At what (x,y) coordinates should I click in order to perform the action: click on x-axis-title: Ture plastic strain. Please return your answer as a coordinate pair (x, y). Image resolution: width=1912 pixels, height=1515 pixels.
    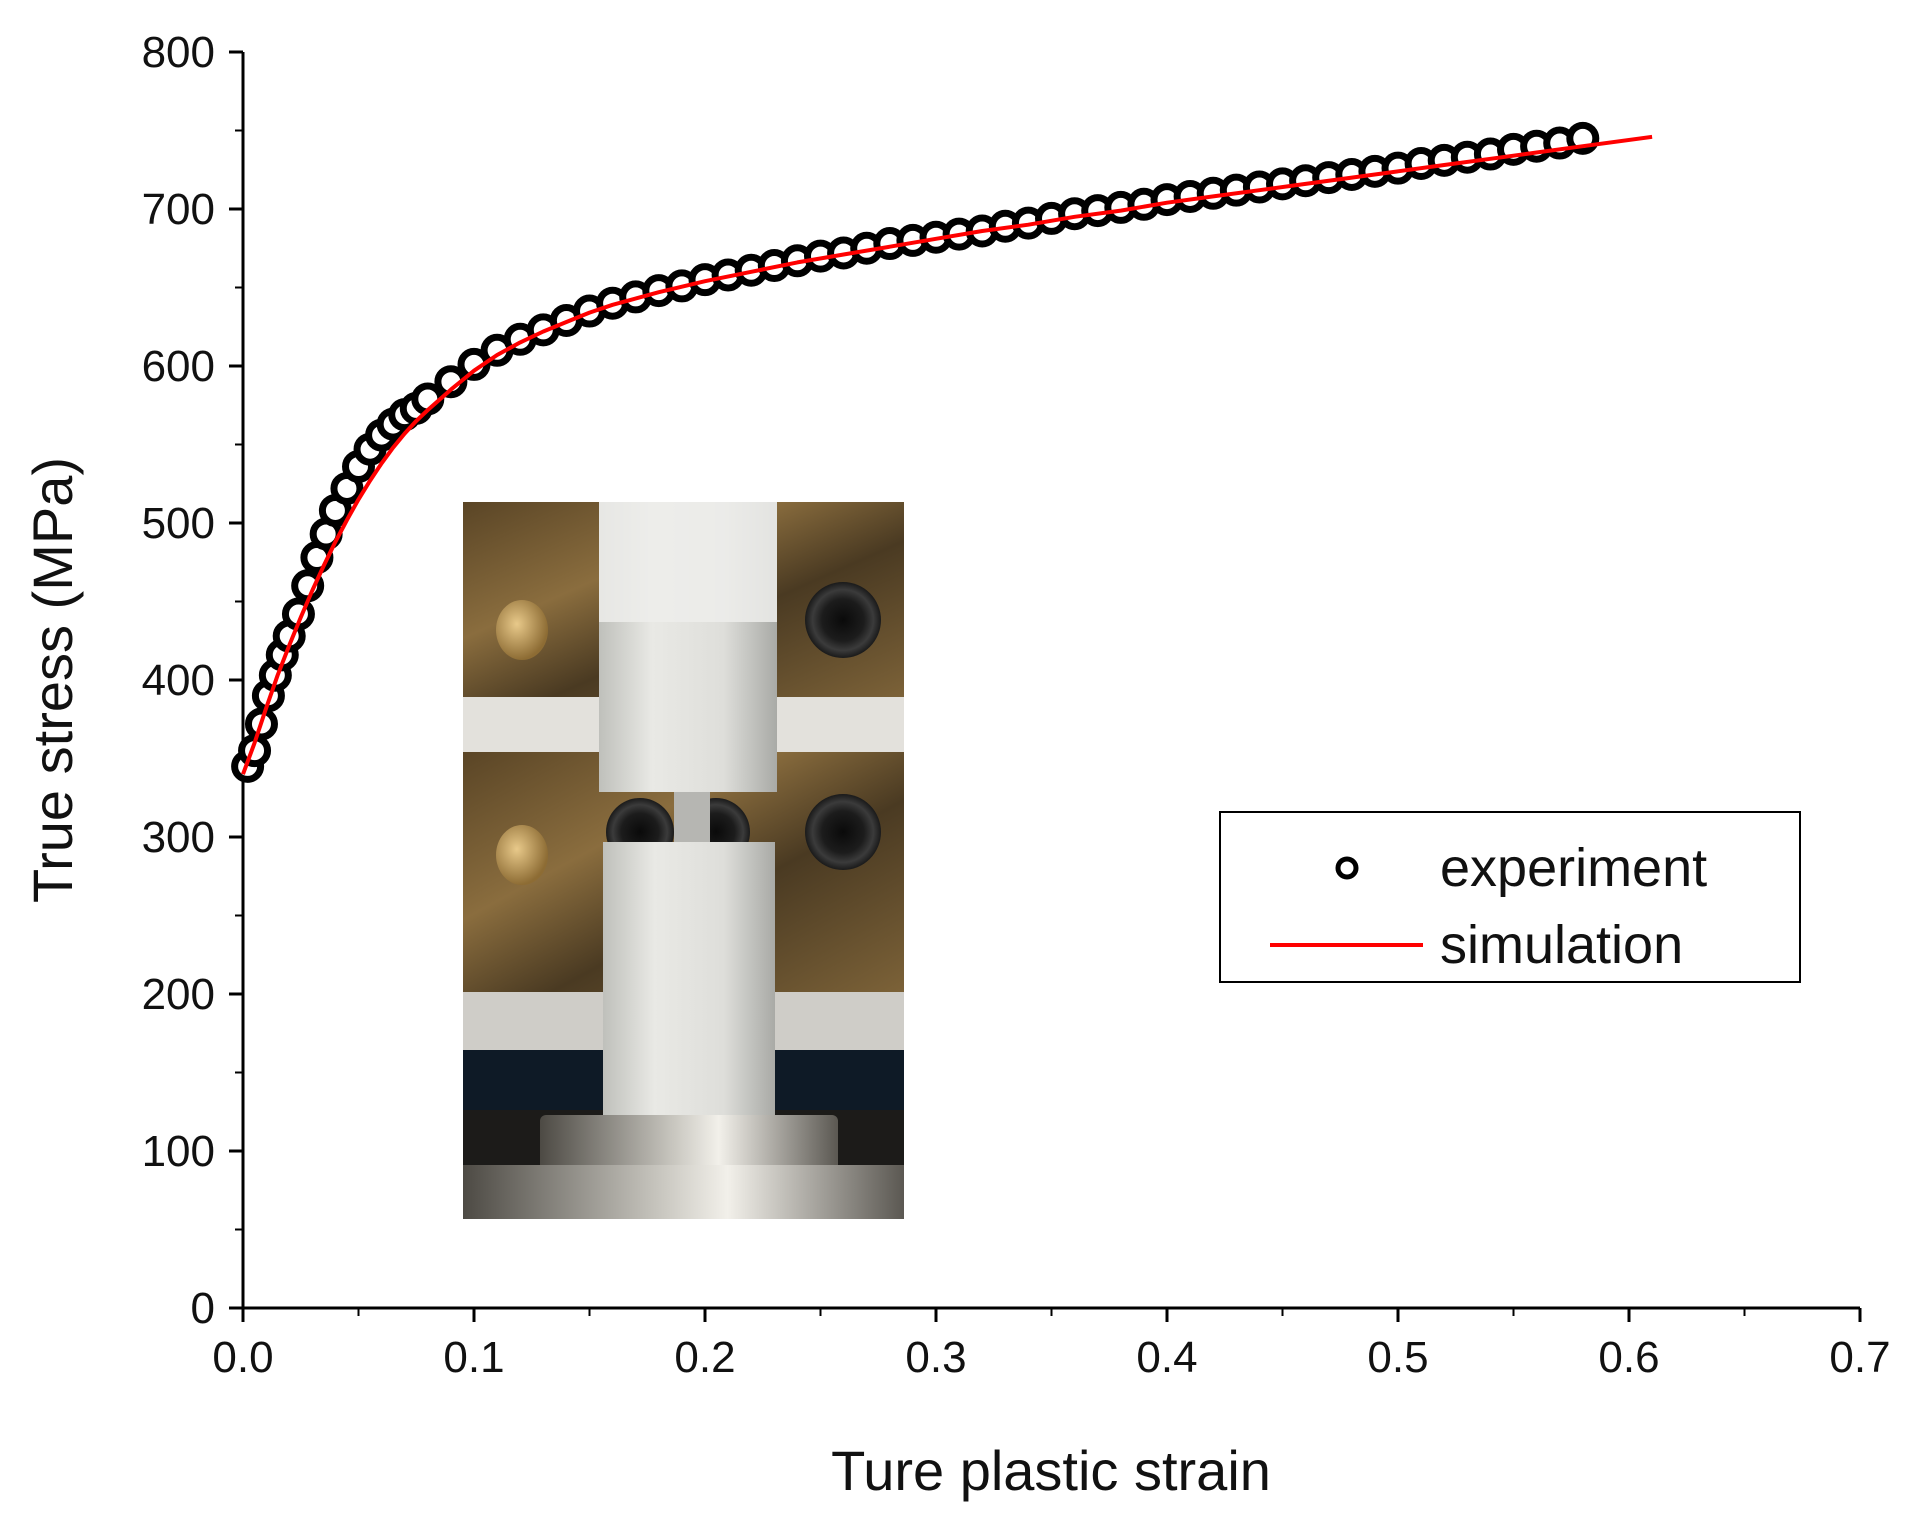
    Looking at the image, I should click on (1051, 1470).